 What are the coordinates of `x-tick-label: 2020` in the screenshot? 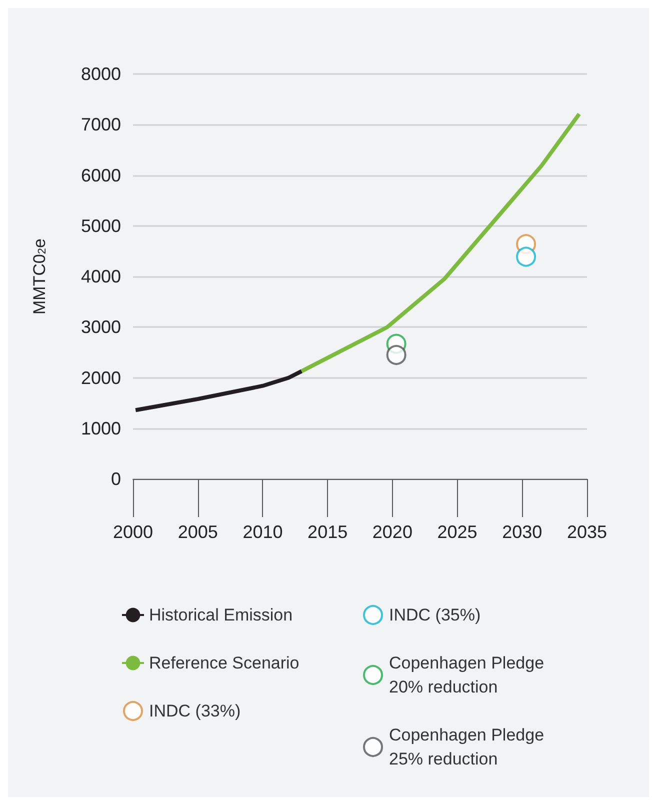 It's located at (392, 532).